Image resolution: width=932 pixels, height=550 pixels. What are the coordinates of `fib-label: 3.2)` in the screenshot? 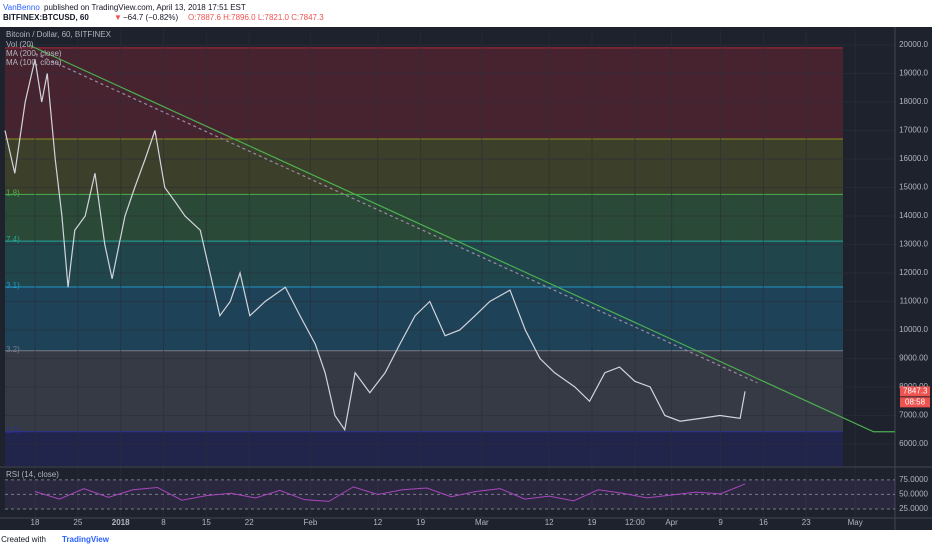 It's located at (13, 349).